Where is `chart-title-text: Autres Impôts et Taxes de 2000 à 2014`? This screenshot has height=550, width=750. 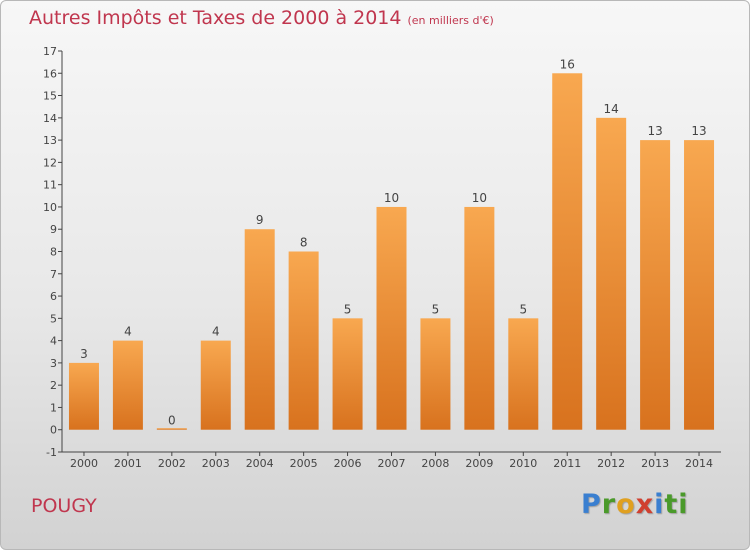 chart-title-text: Autres Impôts et Taxes de 2000 à 2014 is located at coordinates (215, 18).